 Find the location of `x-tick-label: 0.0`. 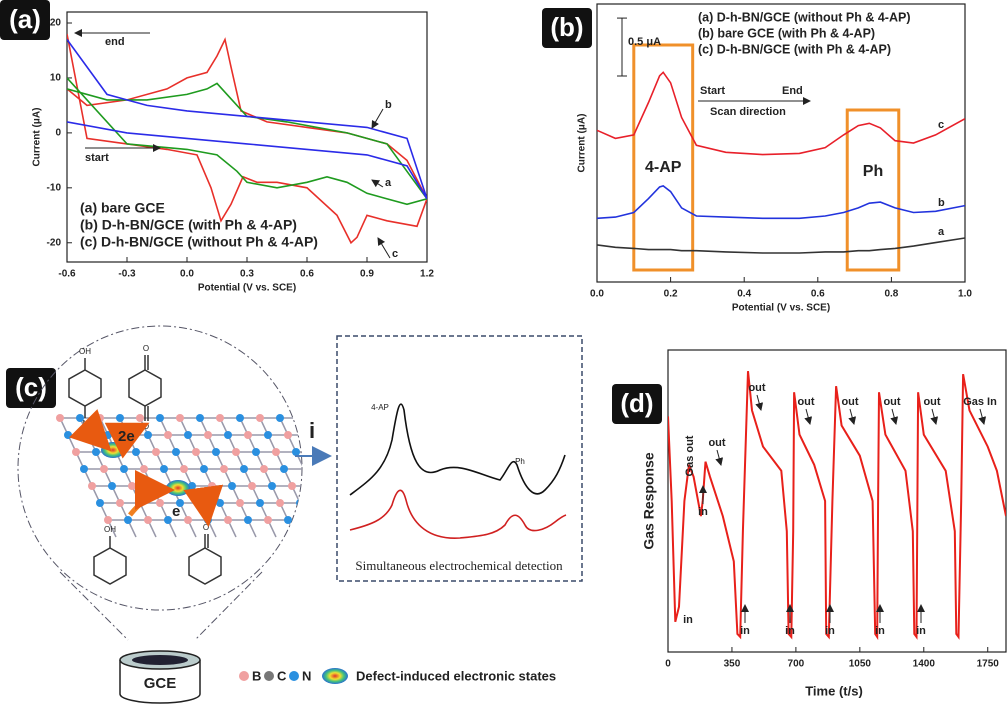

x-tick-label: 0.0 is located at coordinates (187, 274).